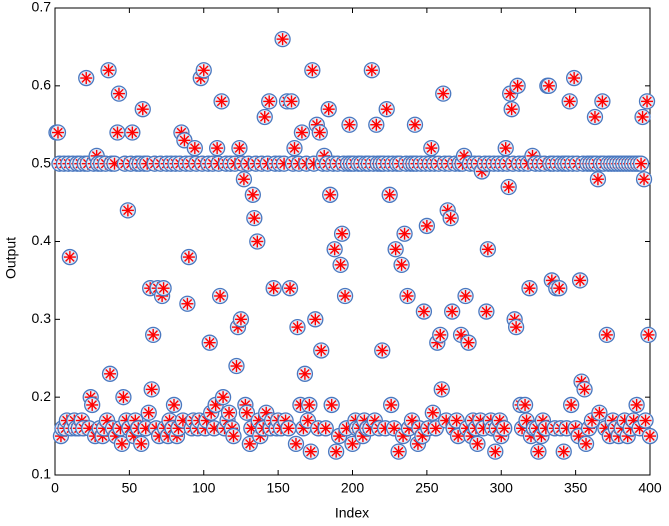 The image size is (669, 526). I want to click on x-tick-label: 0, so click(55, 488).